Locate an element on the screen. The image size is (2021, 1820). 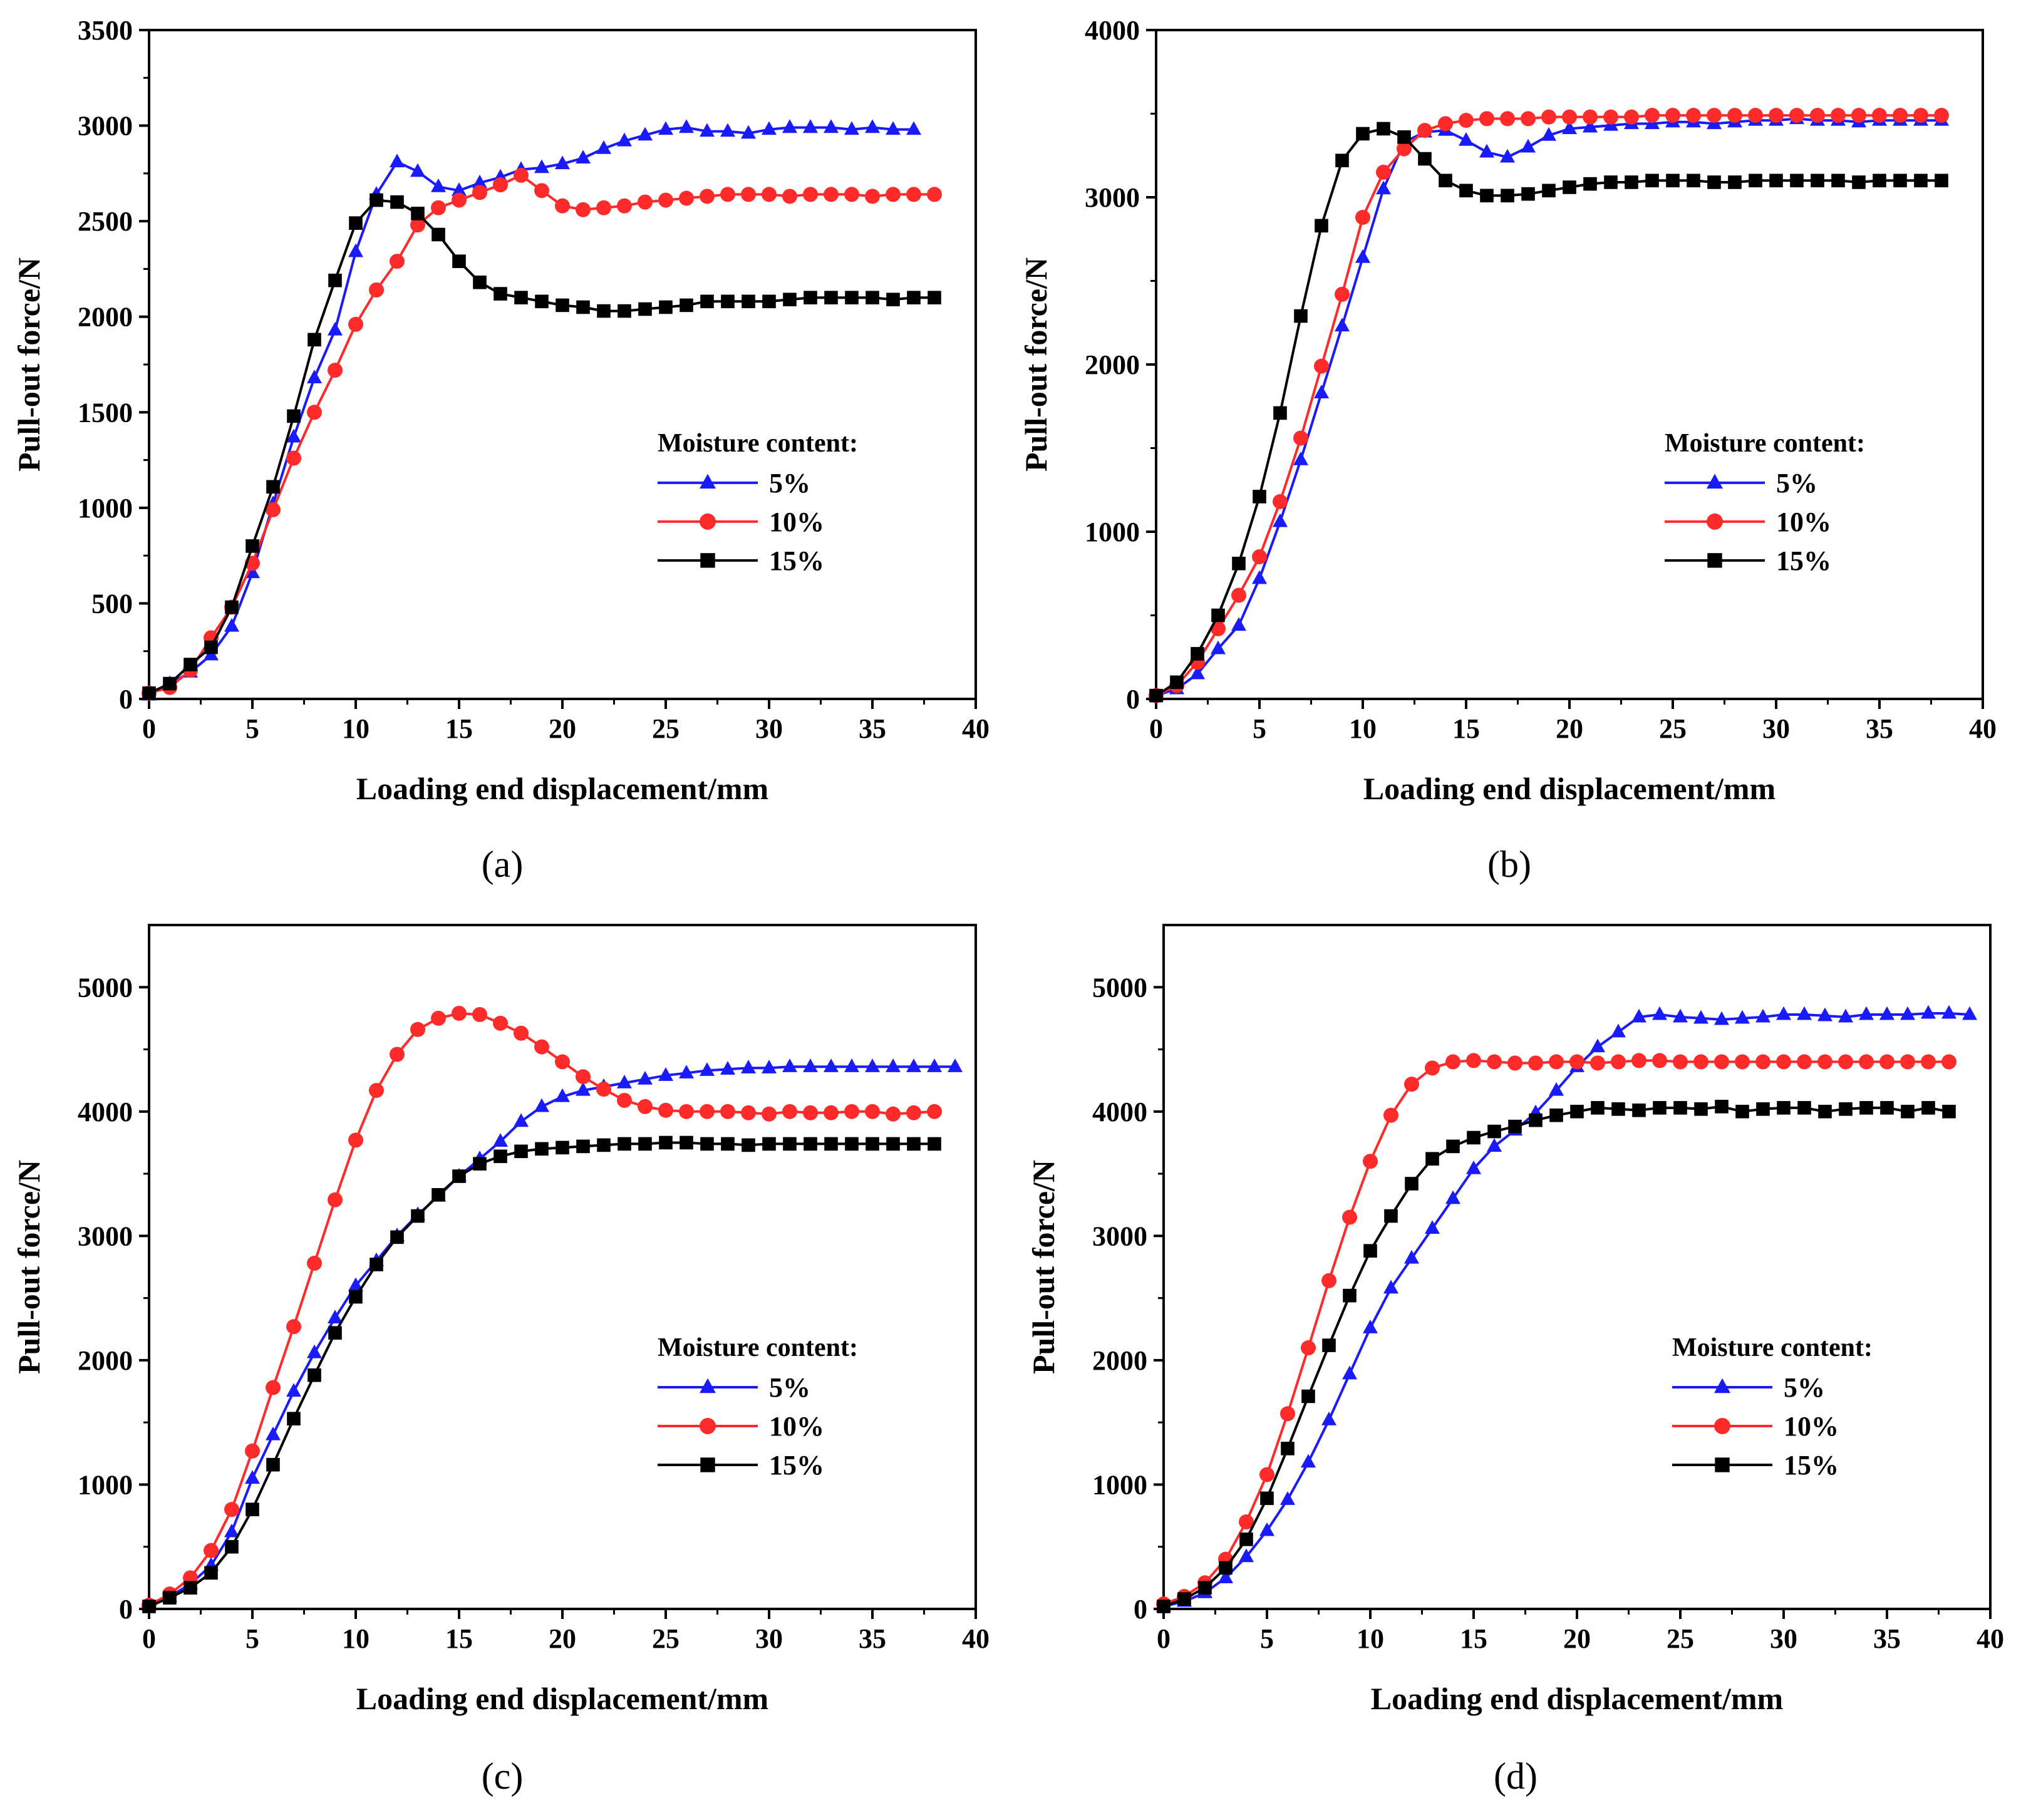
series-line is located at coordinates (1566, 1310).